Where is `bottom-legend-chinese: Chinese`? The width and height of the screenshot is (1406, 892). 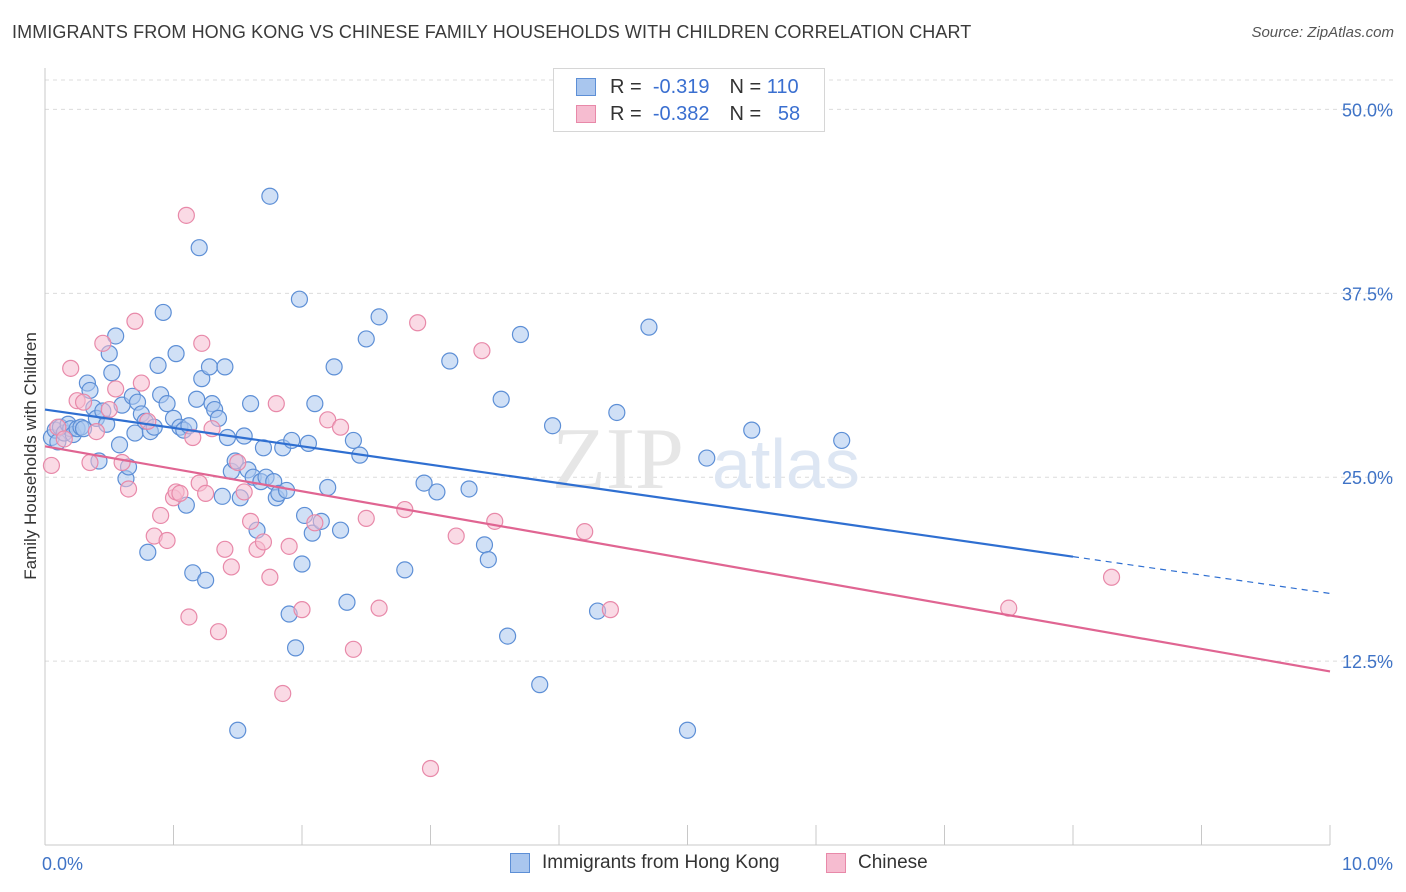 bottom-legend-chinese: Chinese is located at coordinates (877, 863).